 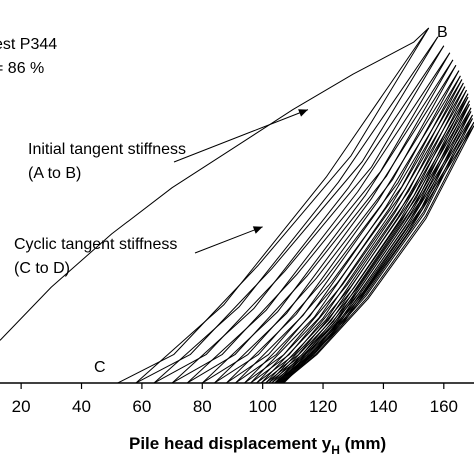 What do you see at coordinates (21, 406) in the screenshot?
I see `x-tick-label: 20` at bounding box center [21, 406].